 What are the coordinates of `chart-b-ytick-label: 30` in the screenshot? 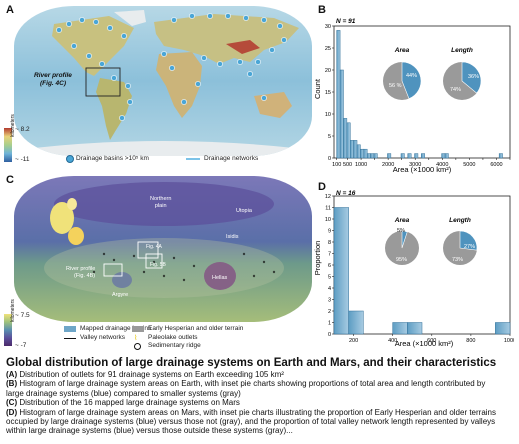 It's located at (328, 27).